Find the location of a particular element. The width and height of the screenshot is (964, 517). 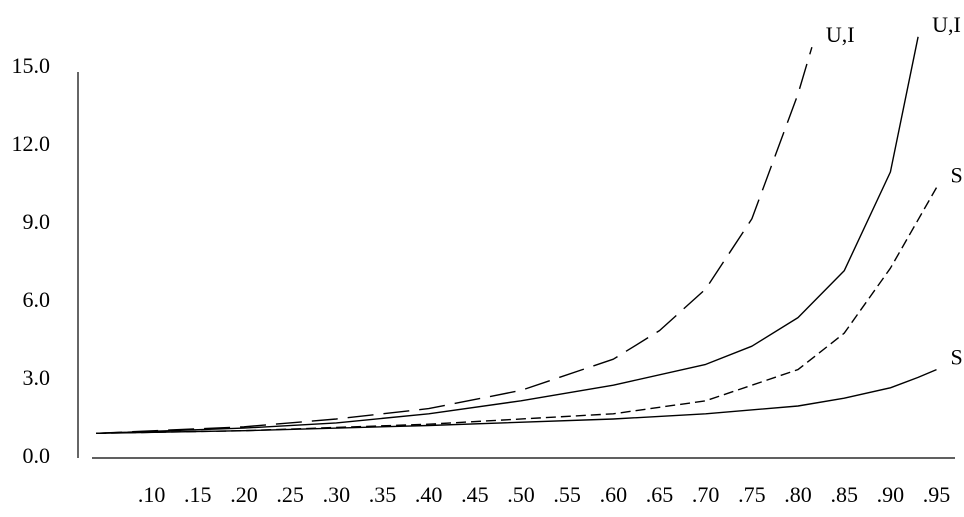

line is located at coordinates (516, 401).